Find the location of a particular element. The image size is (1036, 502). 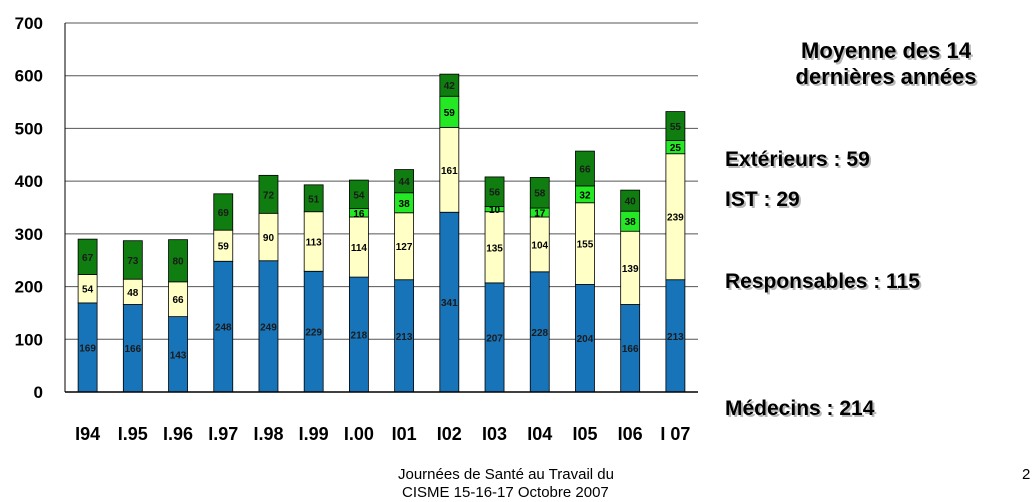

page-number: 2 is located at coordinates (1026, 474).